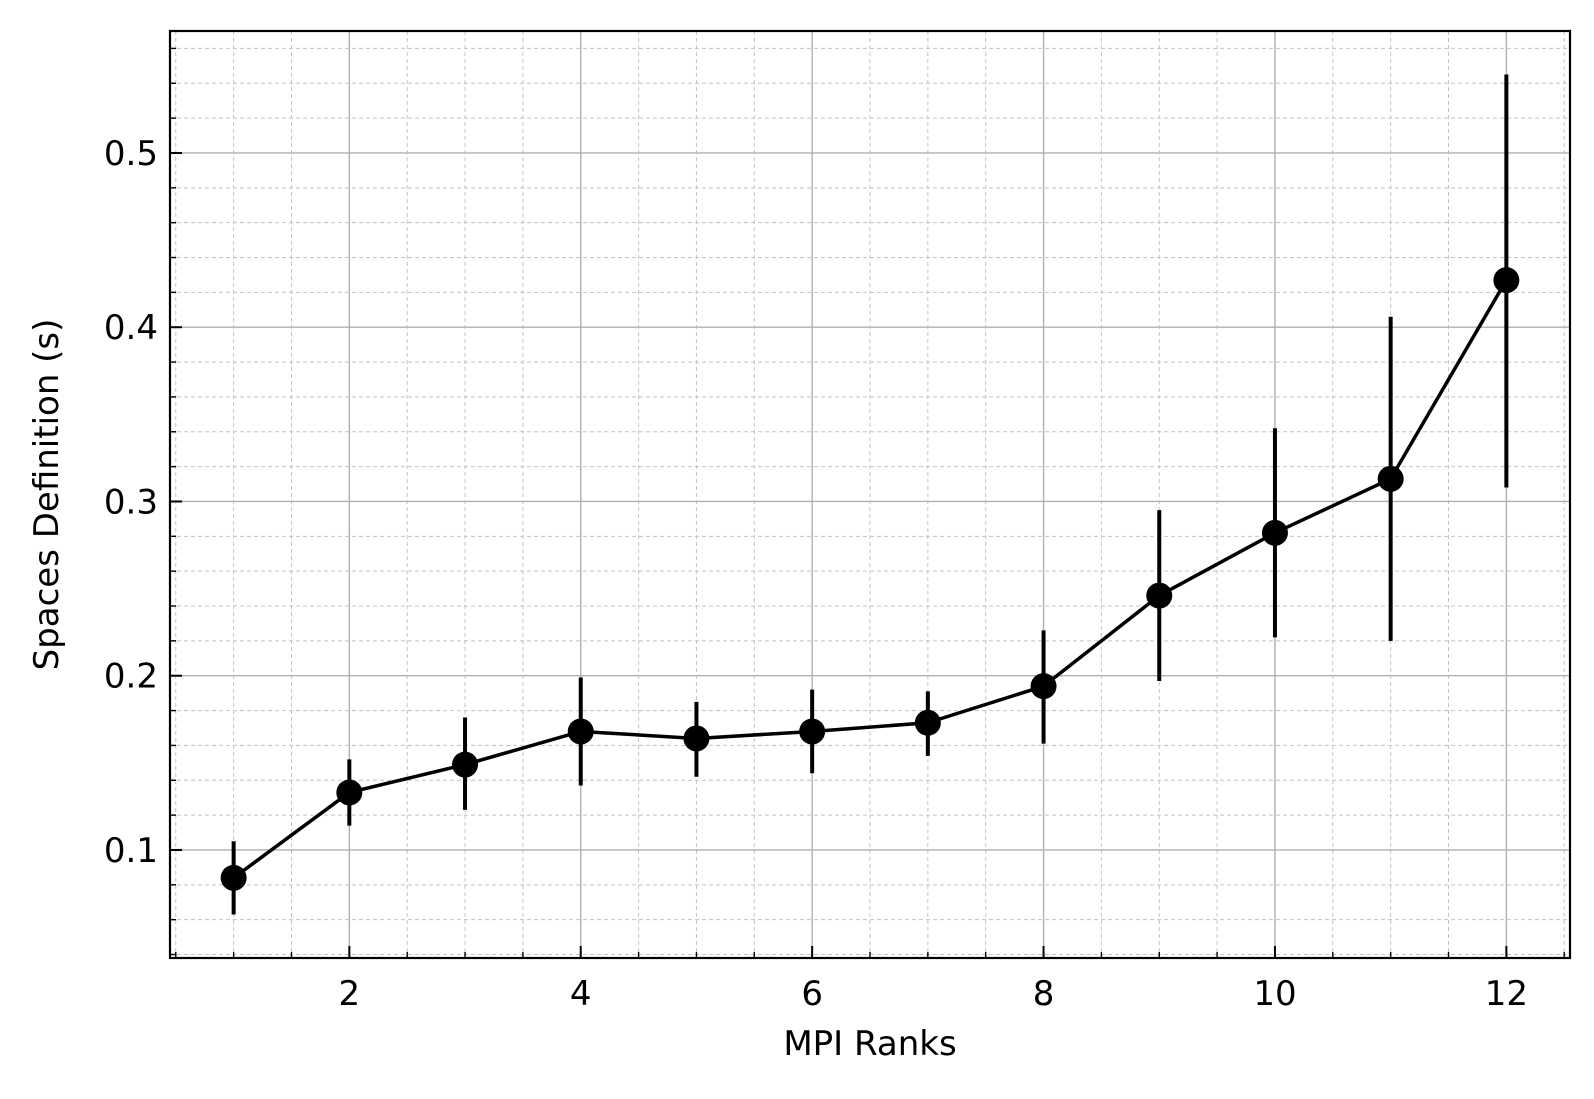  What do you see at coordinates (47, 495) in the screenshot?
I see `y-axis-label: Spaces Definition (s)` at bounding box center [47, 495].